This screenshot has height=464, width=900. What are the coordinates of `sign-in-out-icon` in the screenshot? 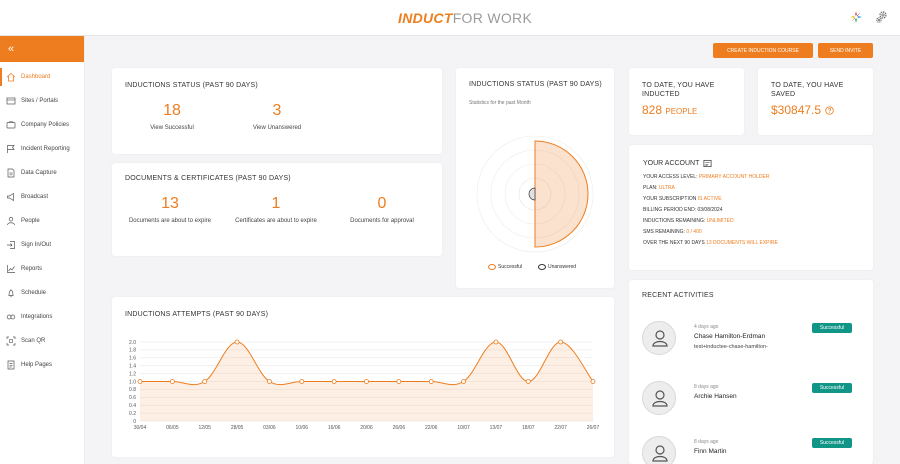 It's located at (11, 245).